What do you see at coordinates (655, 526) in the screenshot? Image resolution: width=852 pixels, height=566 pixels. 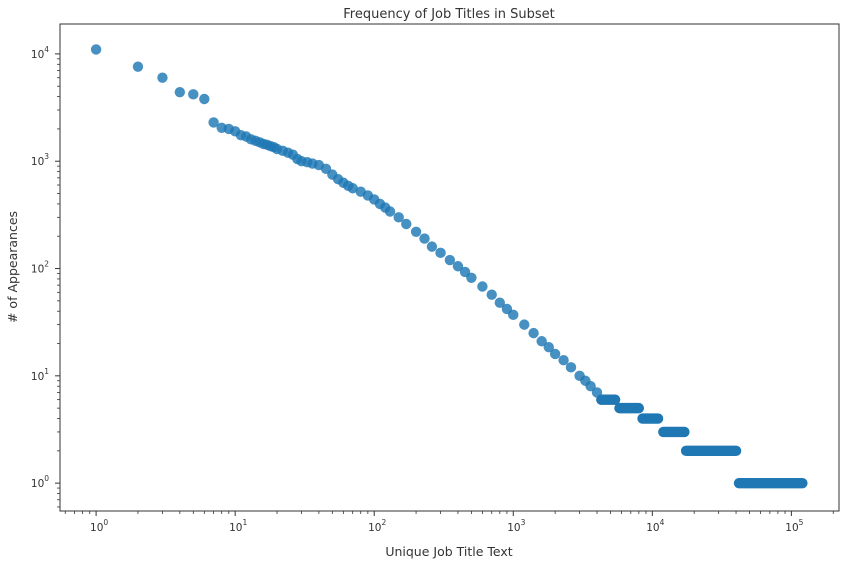 I see `x-tick-label: 10⁴` at bounding box center [655, 526].